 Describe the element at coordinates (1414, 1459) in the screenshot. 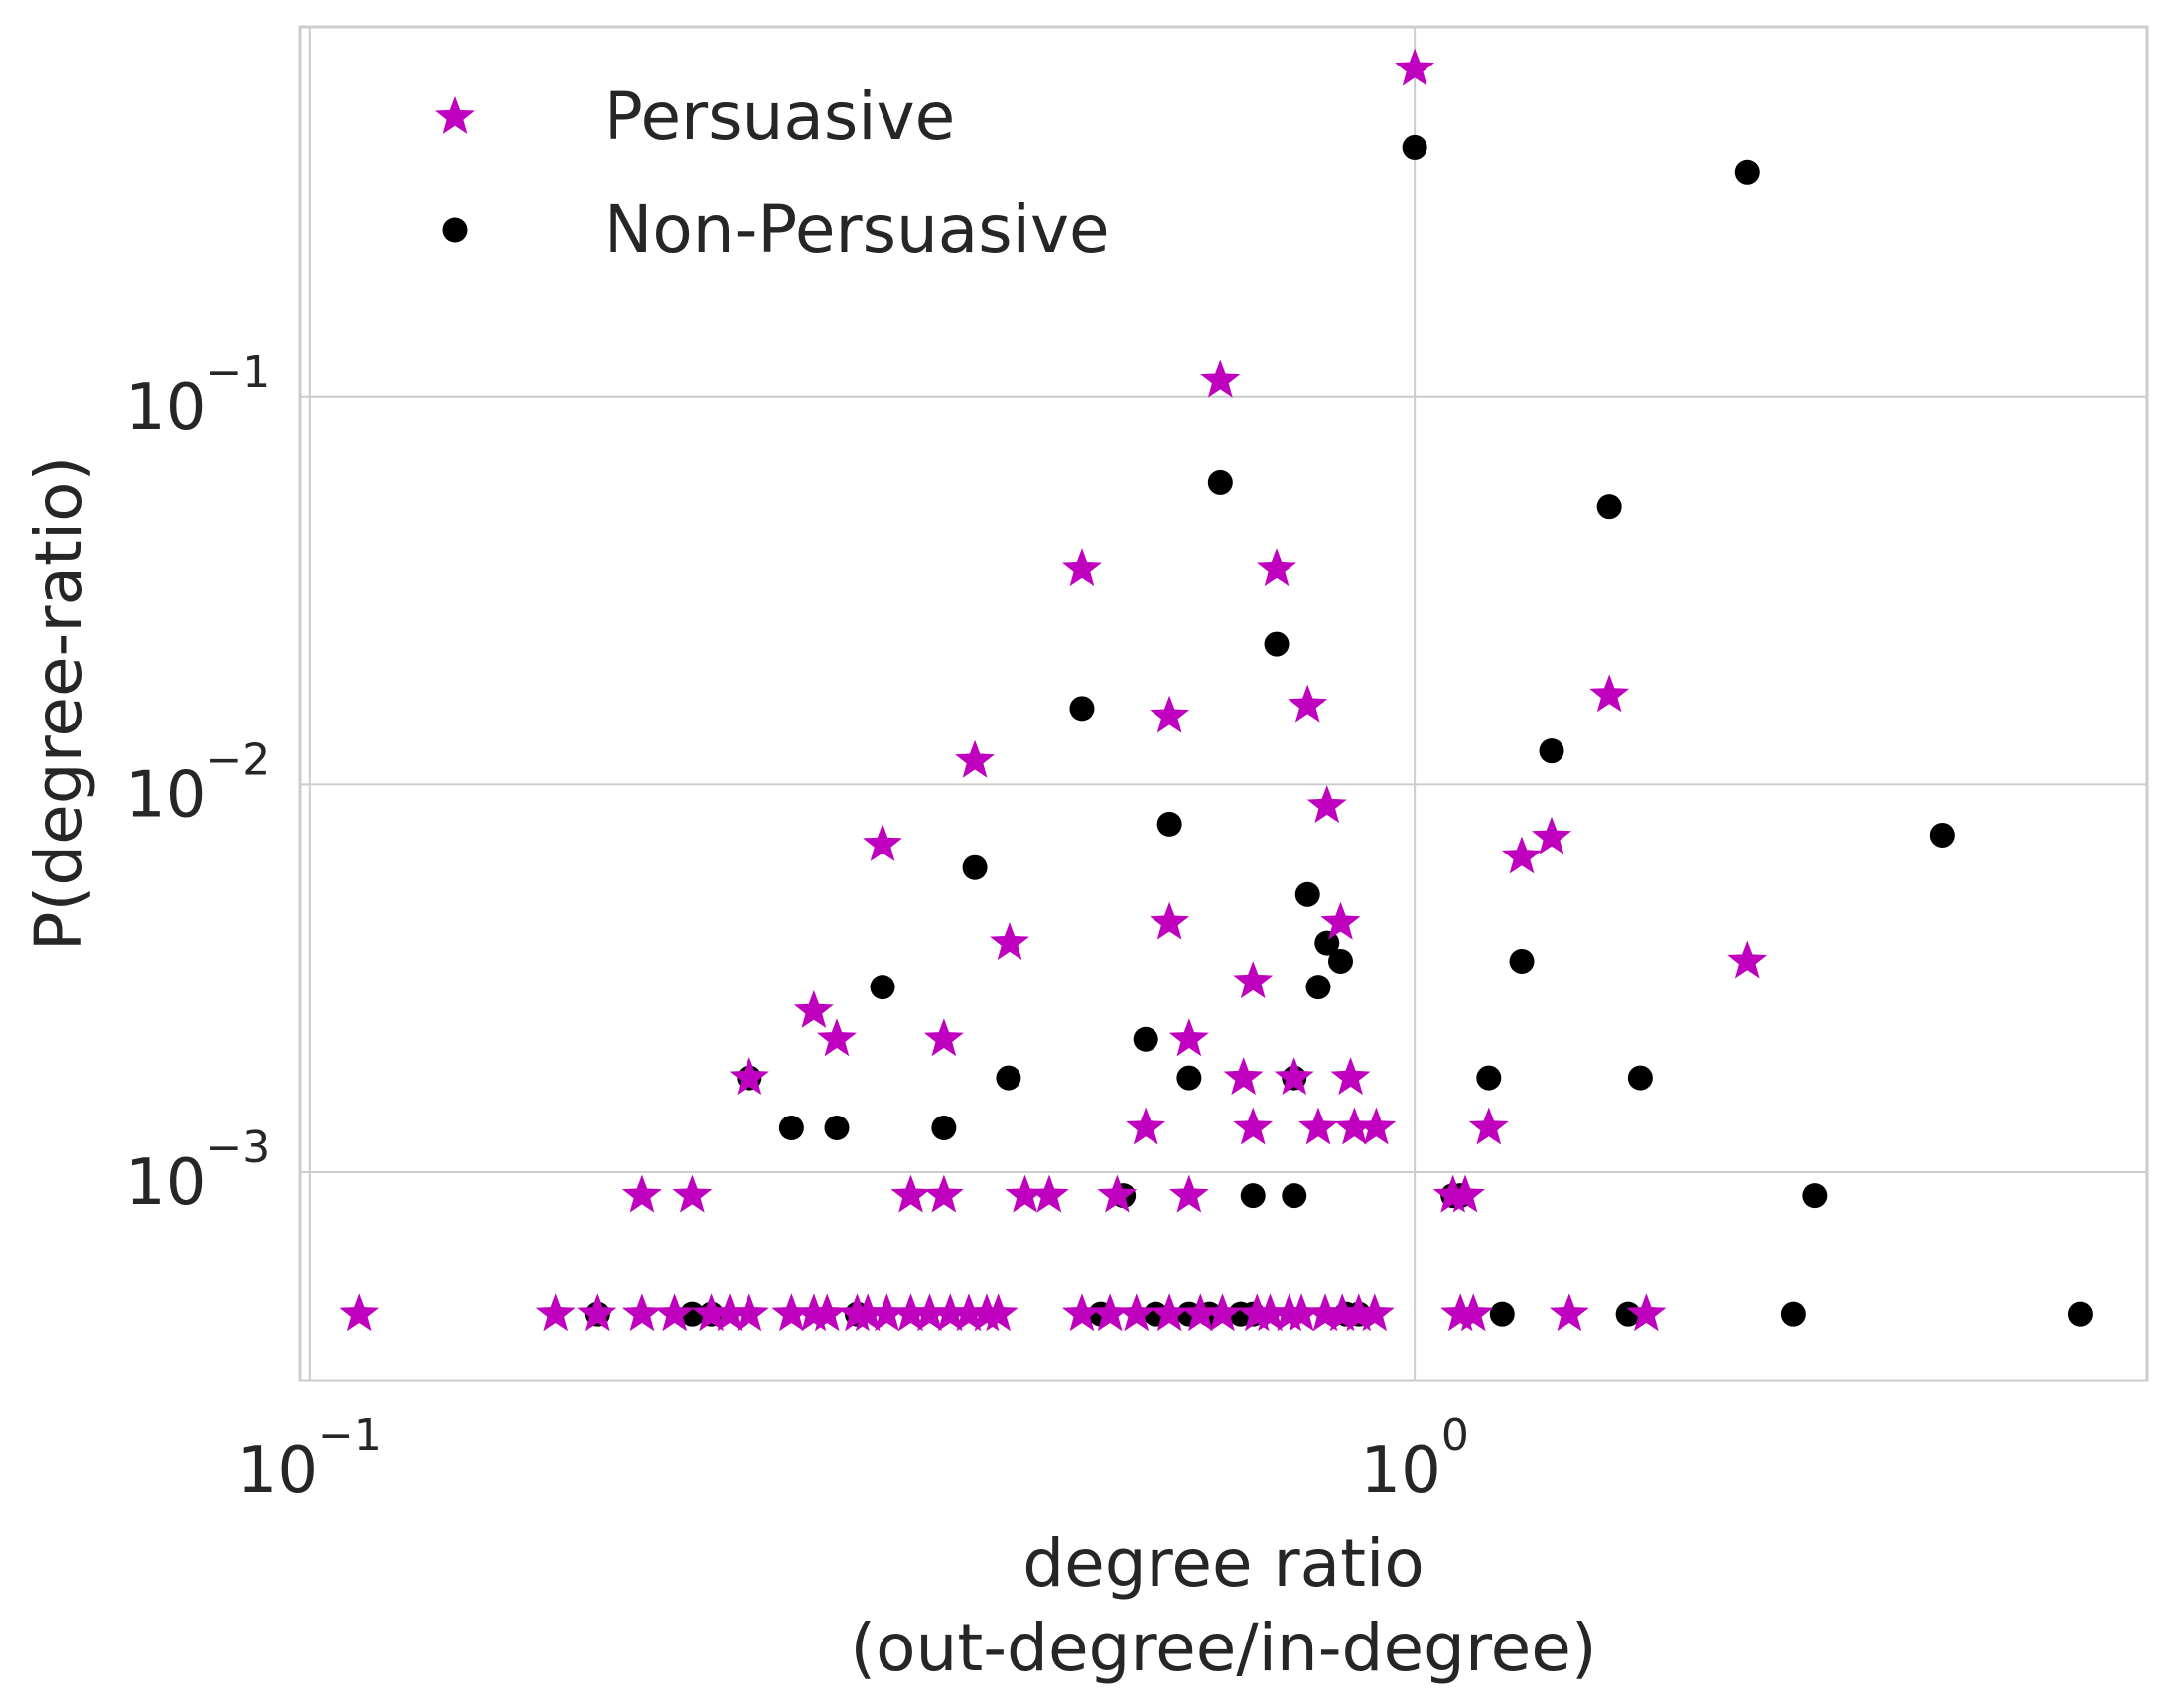

I see `x-tick-label-1: 10⁰` at that location.